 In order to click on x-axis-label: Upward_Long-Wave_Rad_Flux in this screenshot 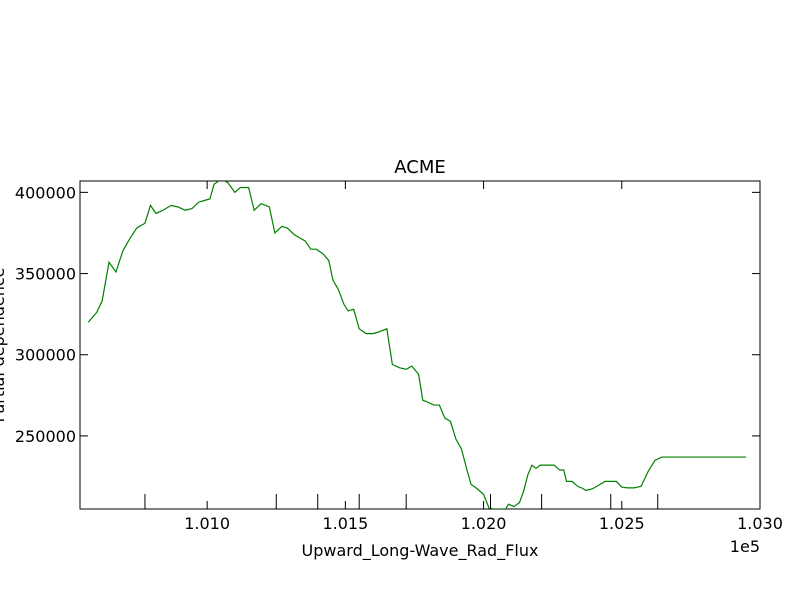, I will do `click(420, 551)`.